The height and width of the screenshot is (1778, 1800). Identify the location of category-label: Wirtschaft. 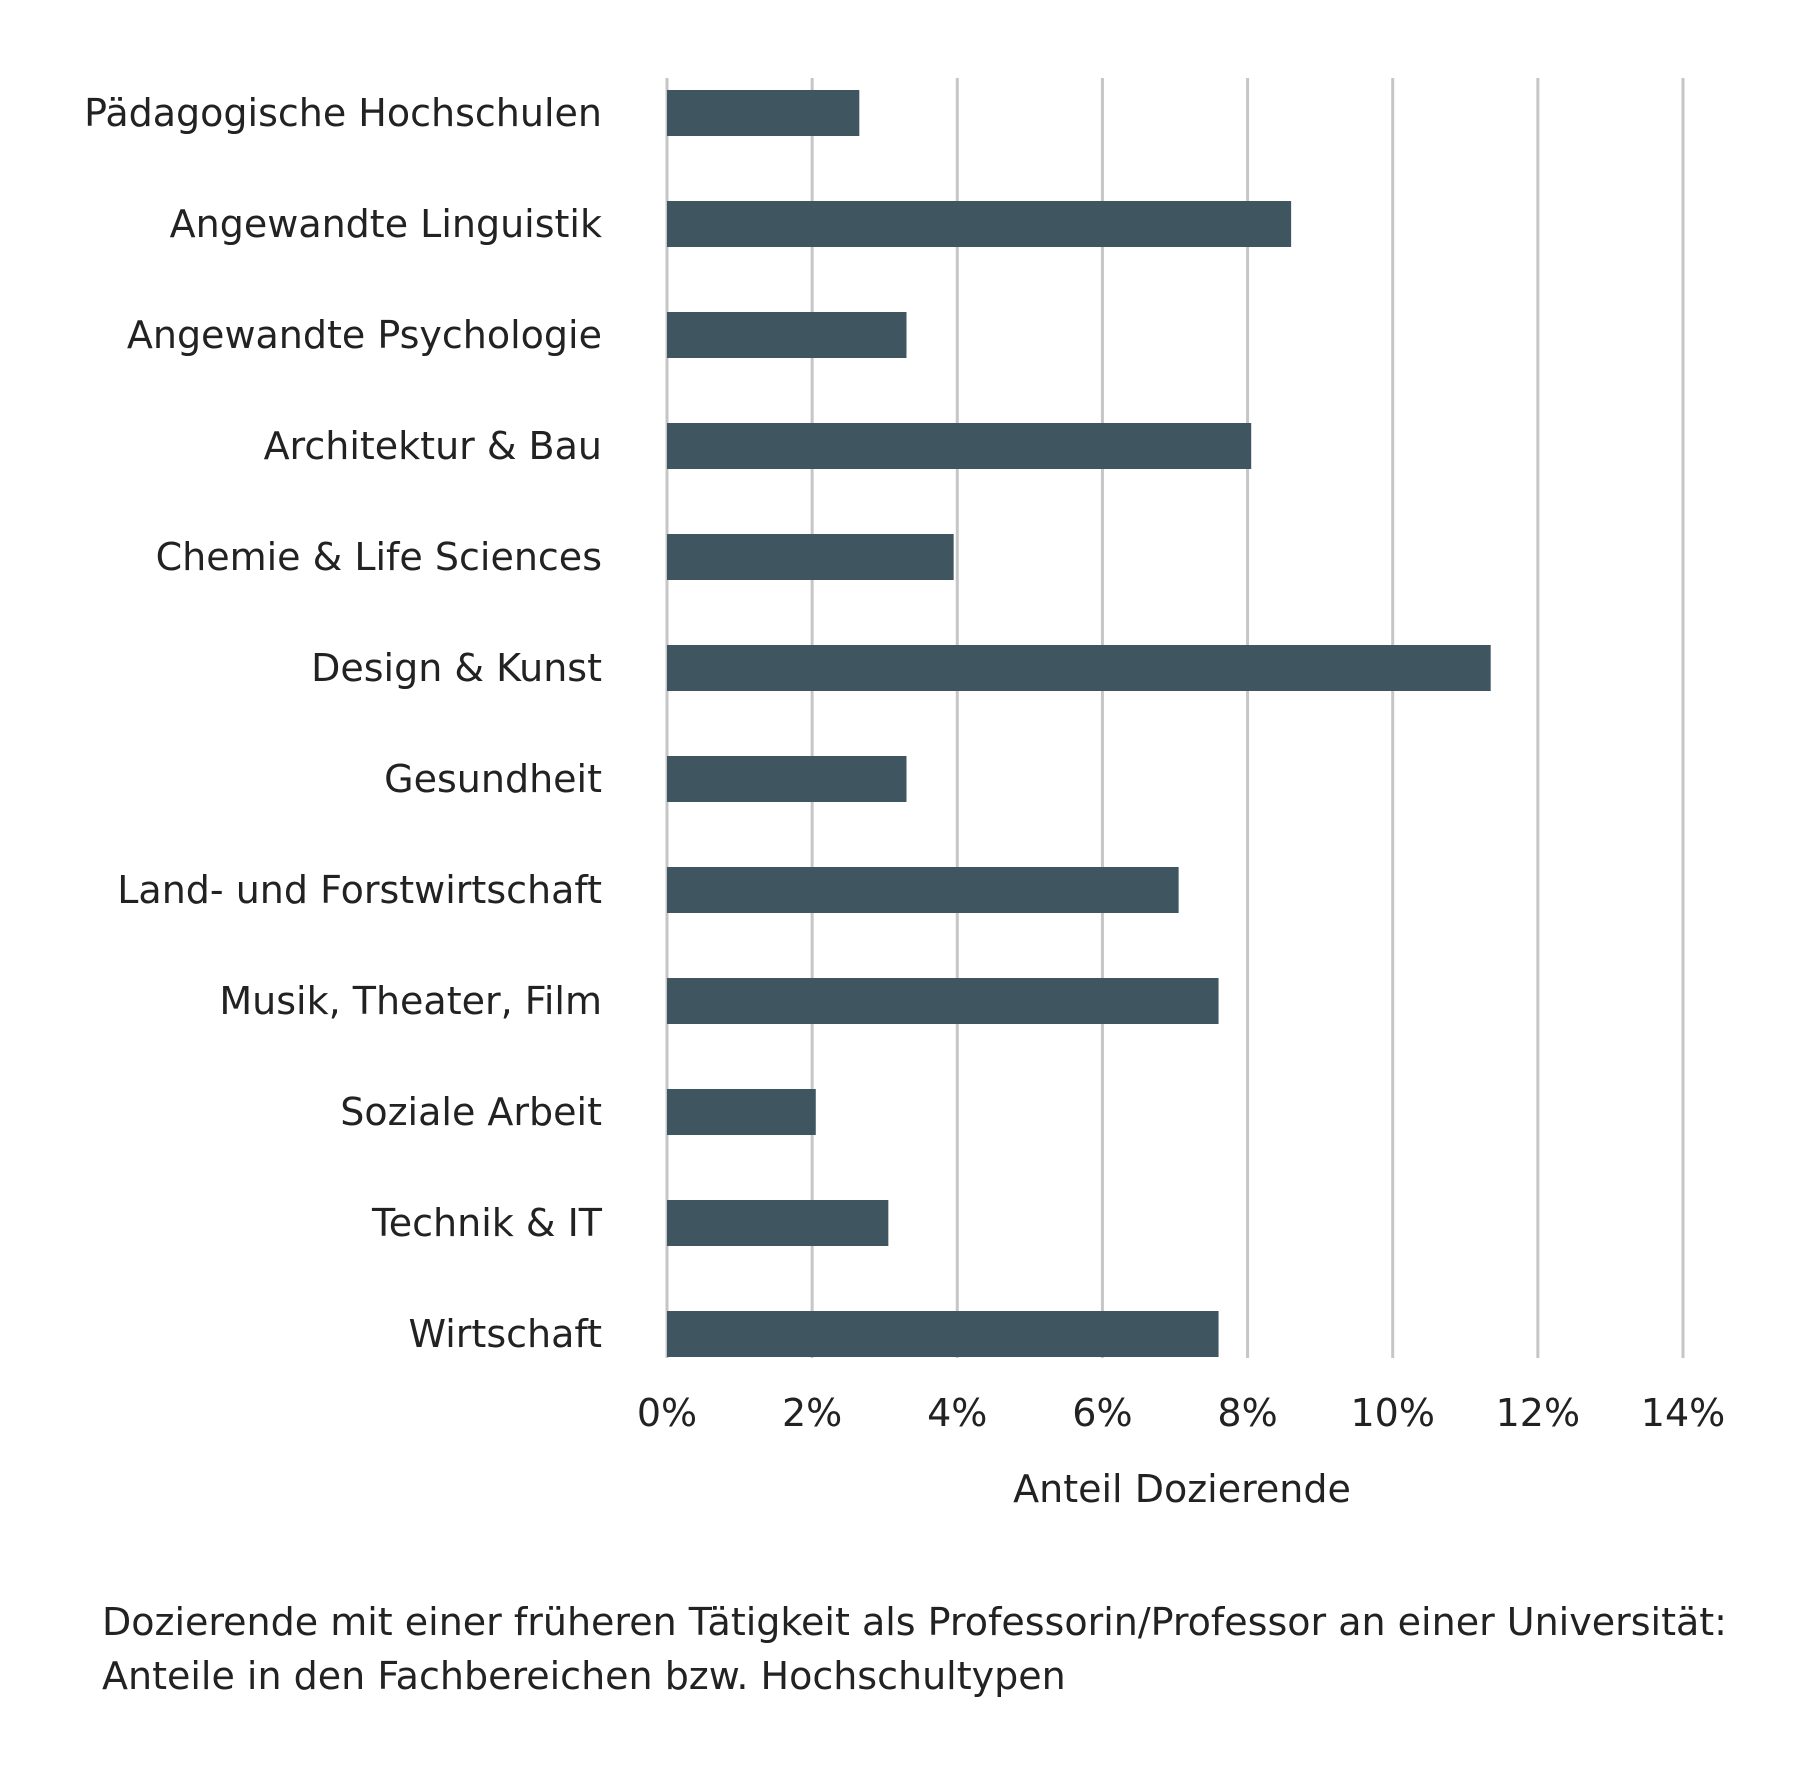
(506, 1334).